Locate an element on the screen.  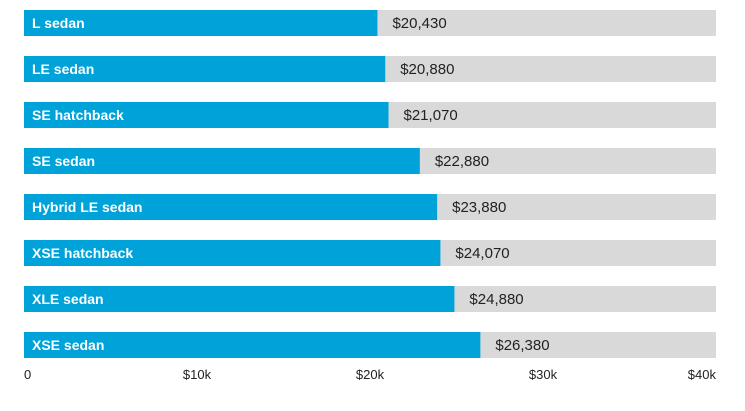
value-label: $23,880 is located at coordinates (479, 207).